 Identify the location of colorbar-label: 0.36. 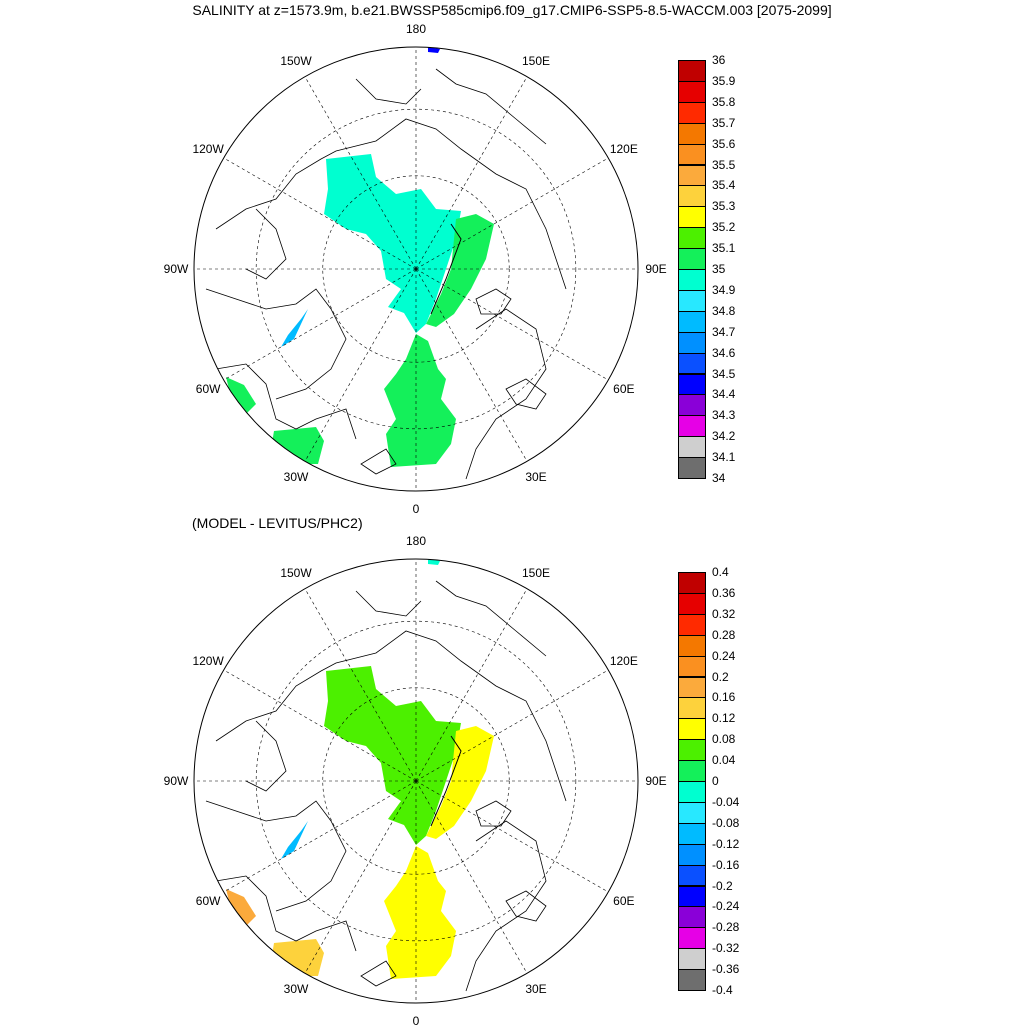
(724, 592).